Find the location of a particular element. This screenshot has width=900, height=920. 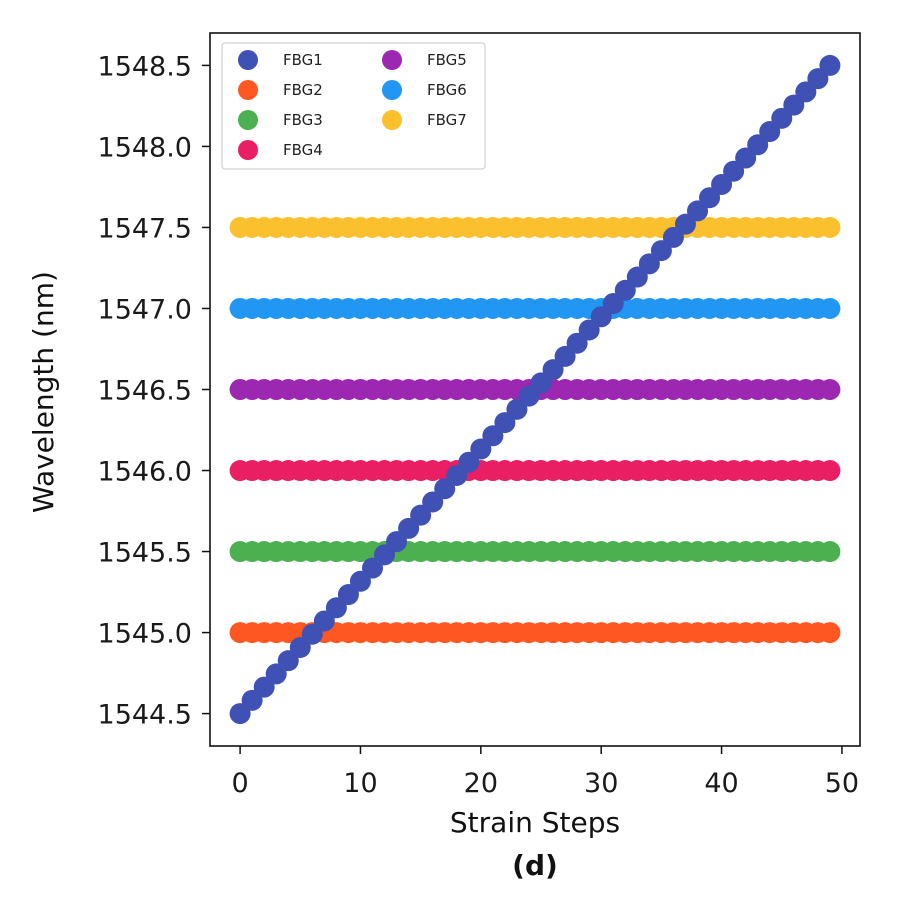

data-point-fbg5 is located at coordinates (830, 389).